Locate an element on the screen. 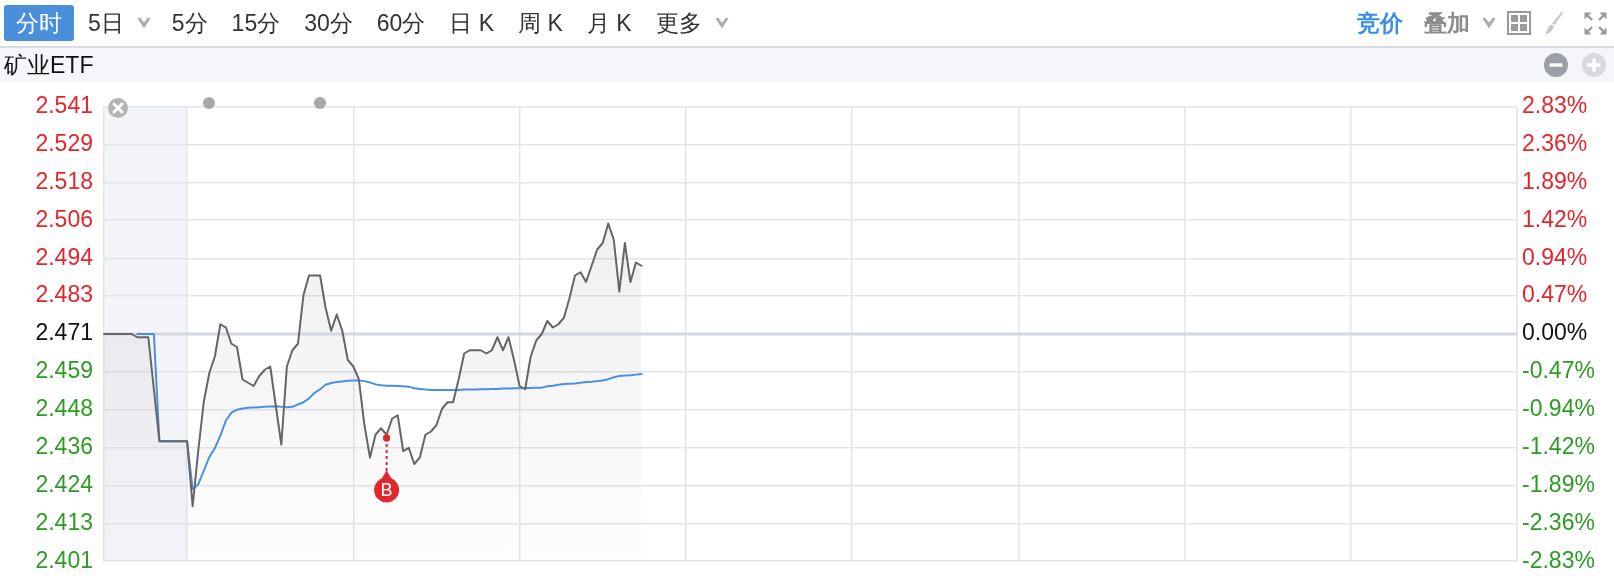 The width and height of the screenshot is (1614, 586). y2-tick-label: -2.83% is located at coordinates (1558, 559).